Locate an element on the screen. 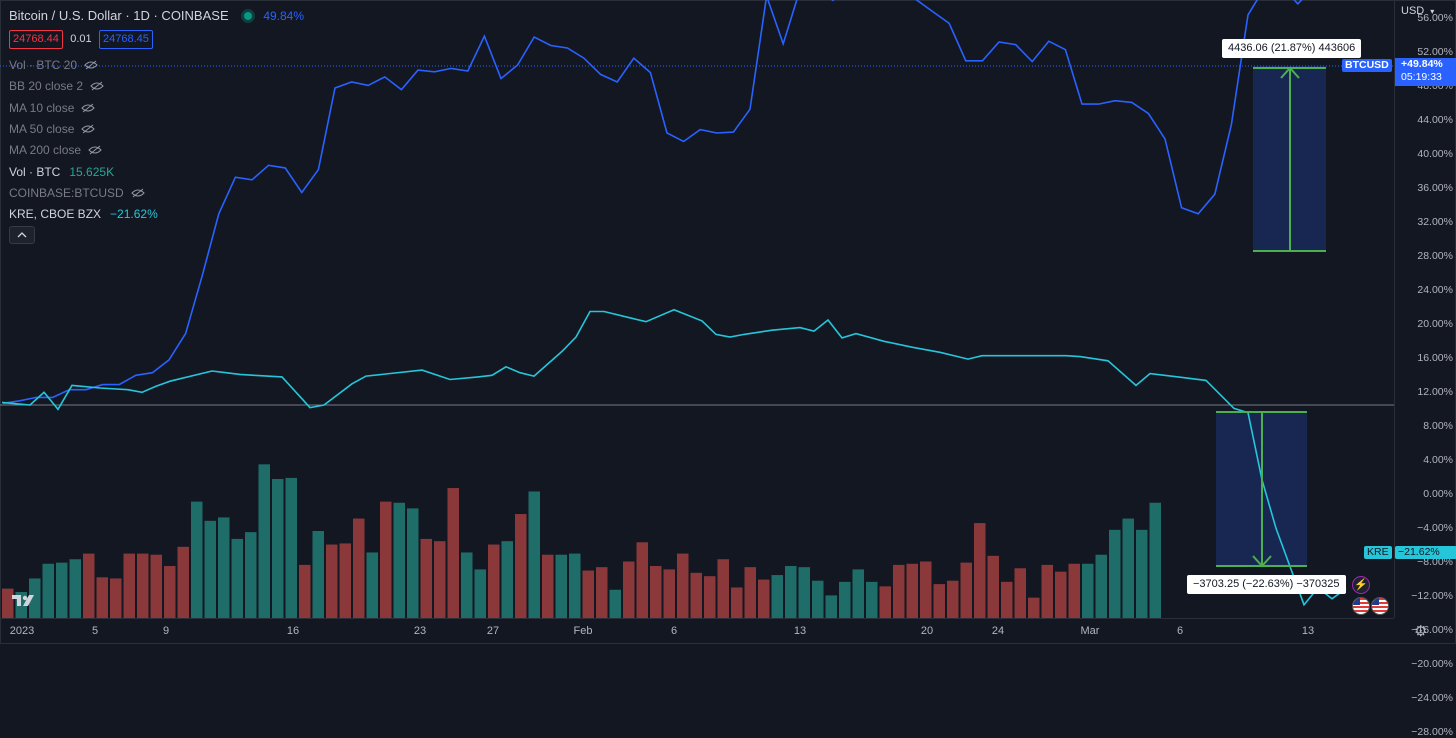 Image resolution: width=1456 pixels, height=738 pixels. kre-tag-symbol: KRE is located at coordinates (1378, 552).